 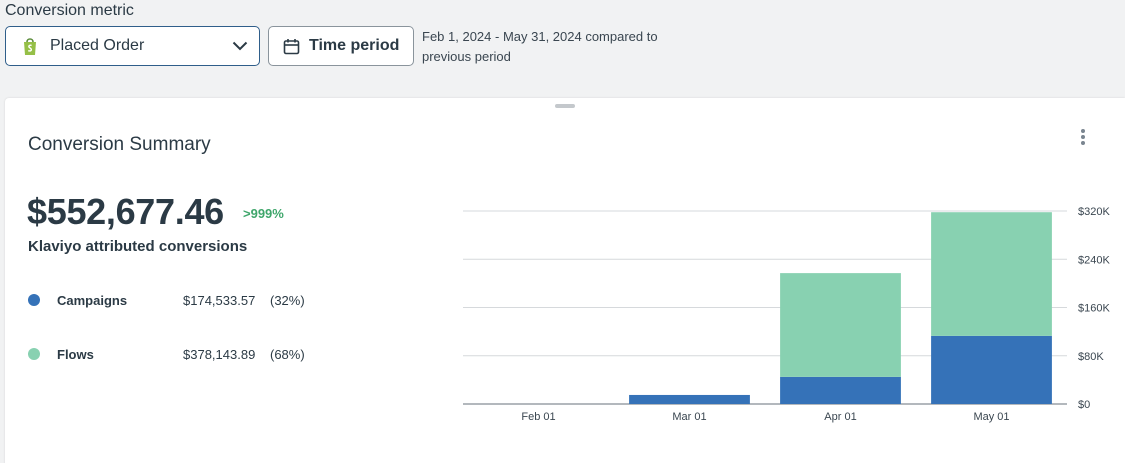 I want to click on conversion-metric-dropdown: Placed Order, so click(x=132, y=46).